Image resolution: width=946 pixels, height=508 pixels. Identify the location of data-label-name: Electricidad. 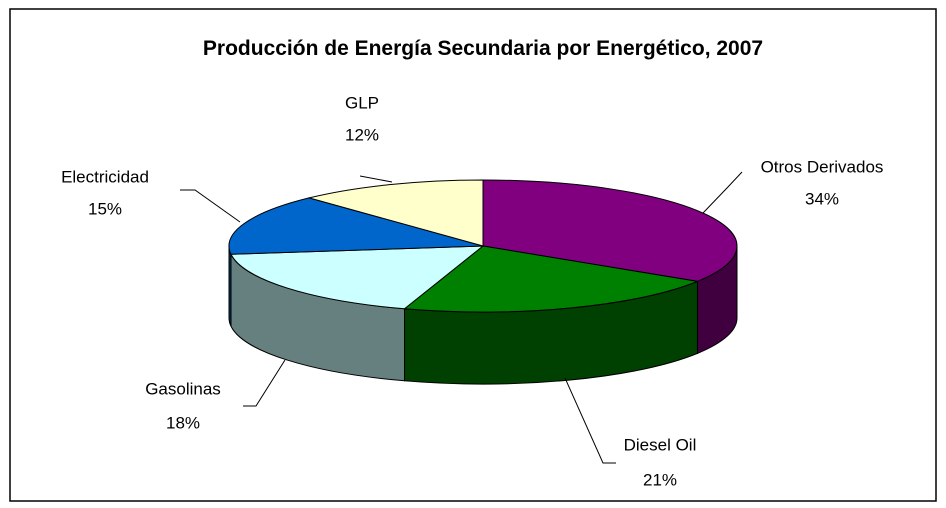
(105, 176).